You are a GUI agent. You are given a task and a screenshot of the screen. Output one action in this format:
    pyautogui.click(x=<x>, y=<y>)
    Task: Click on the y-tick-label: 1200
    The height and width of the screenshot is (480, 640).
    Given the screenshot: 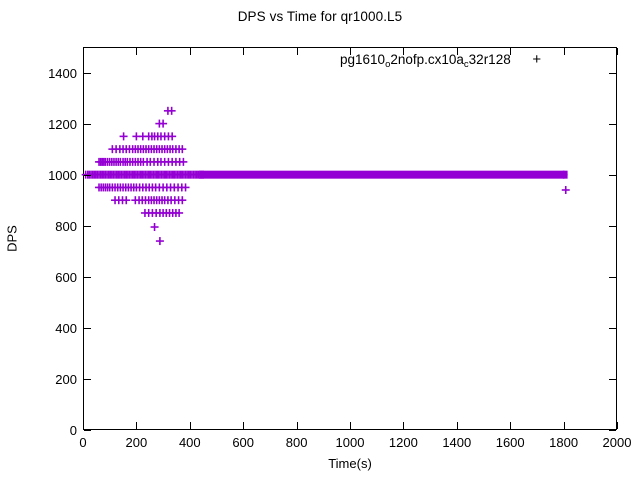 What is the action you would take?
    pyautogui.click(x=62, y=124)
    